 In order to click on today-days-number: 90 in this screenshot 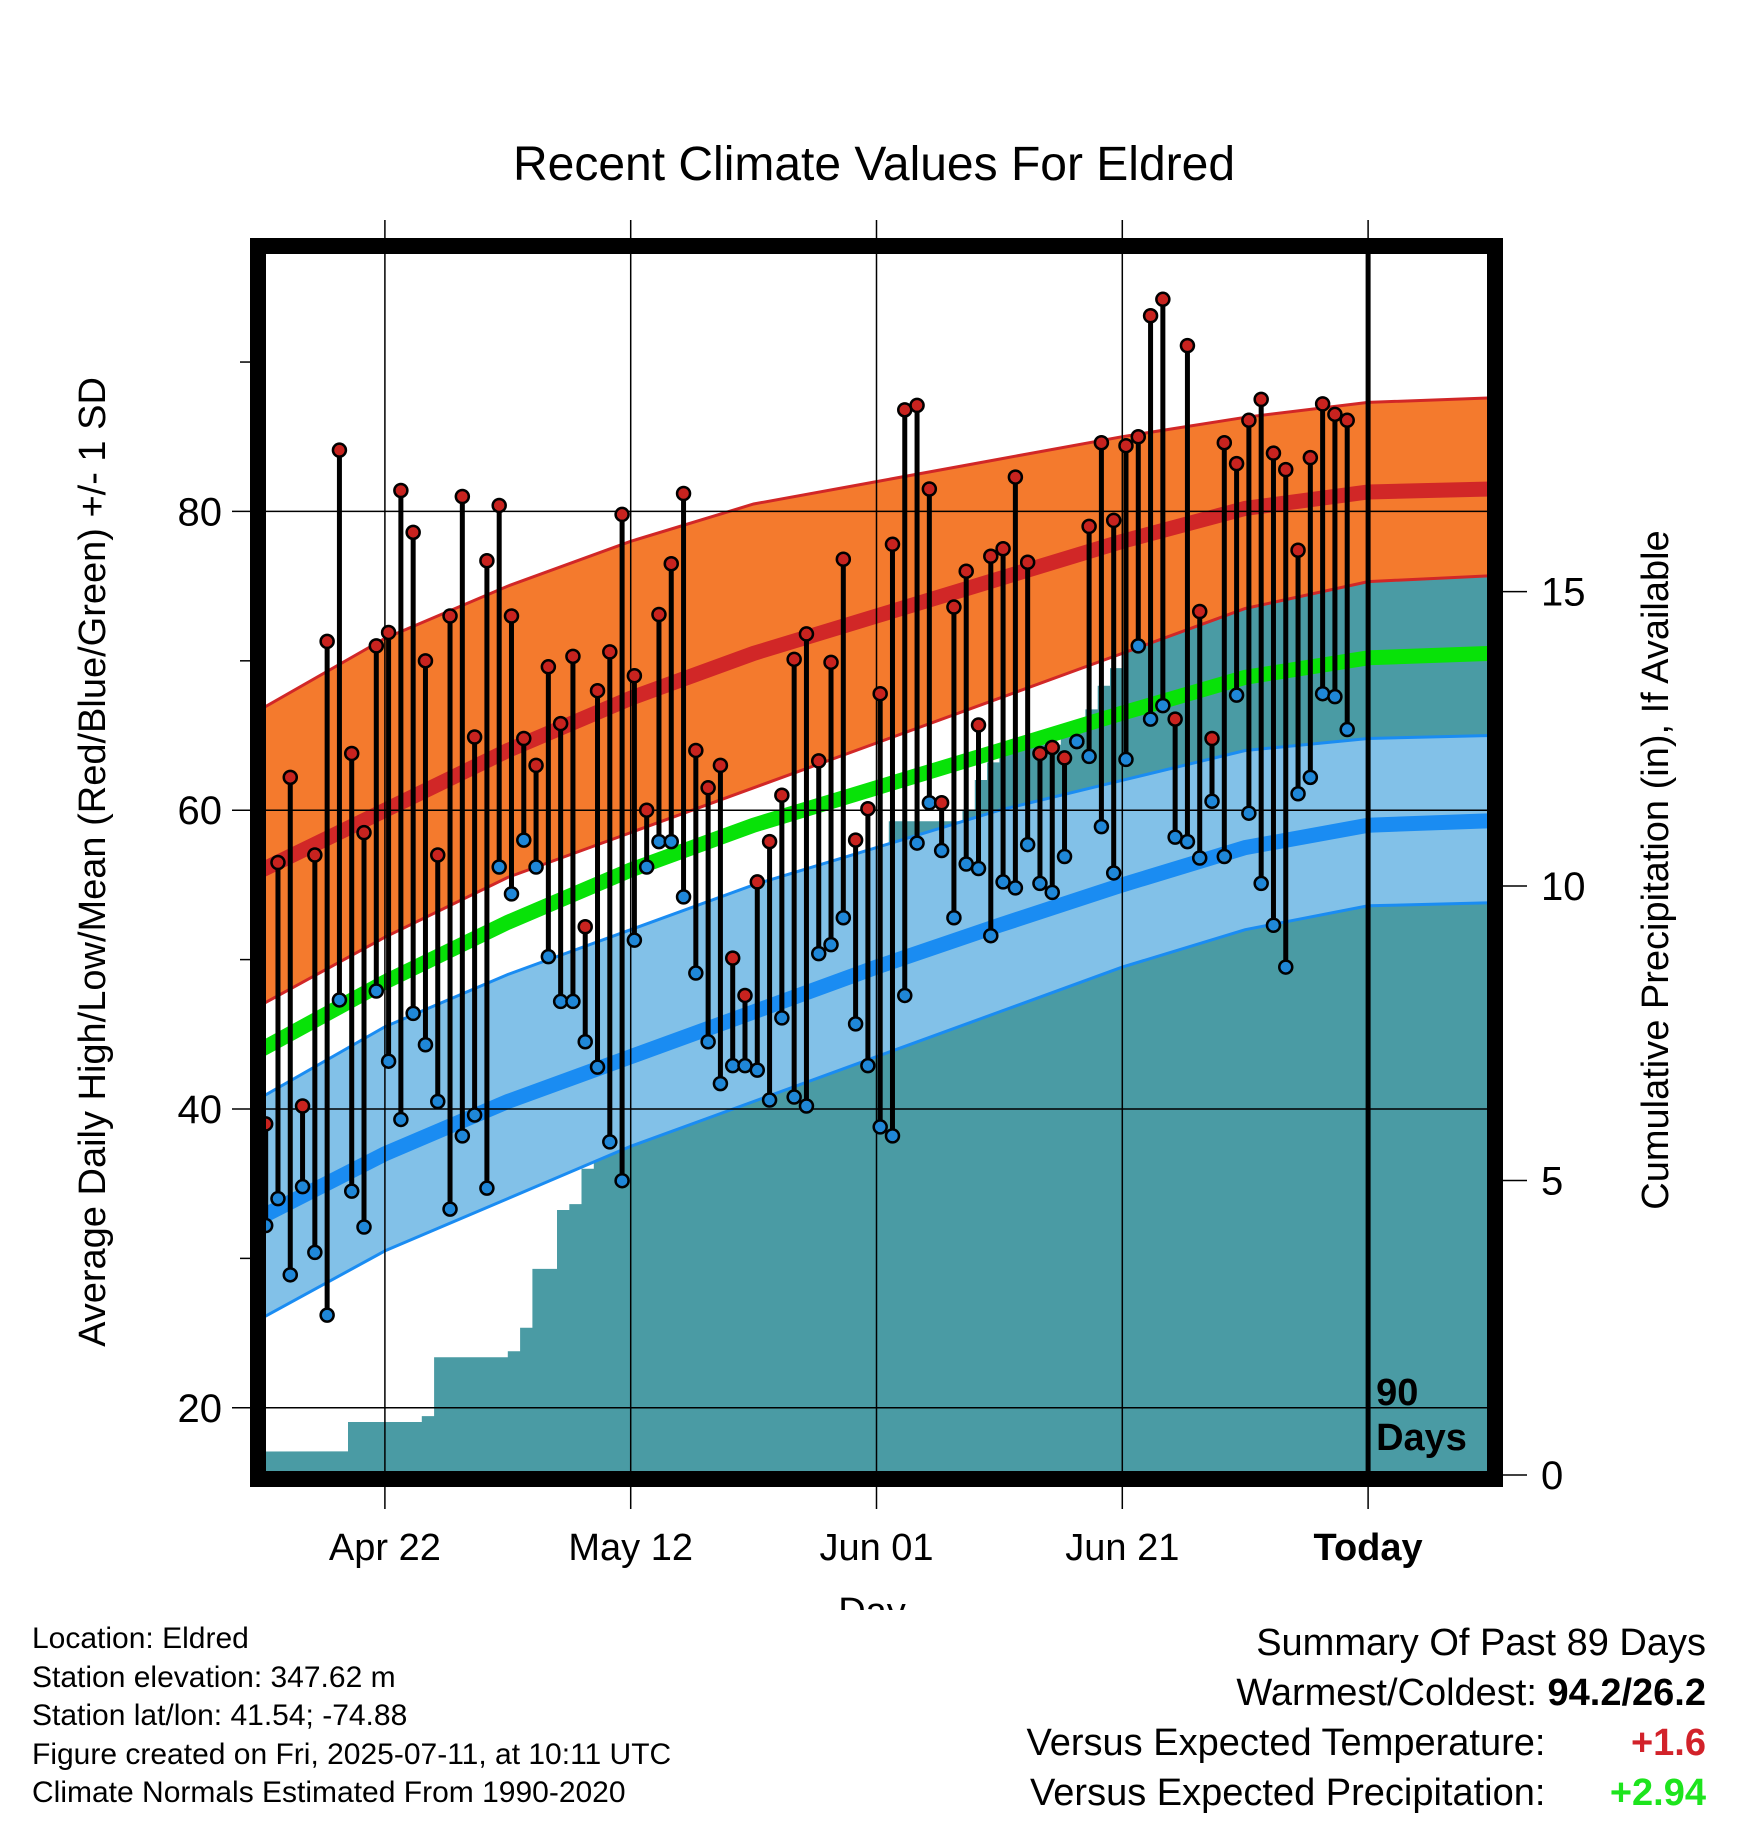, I will do `click(1397, 1393)`.